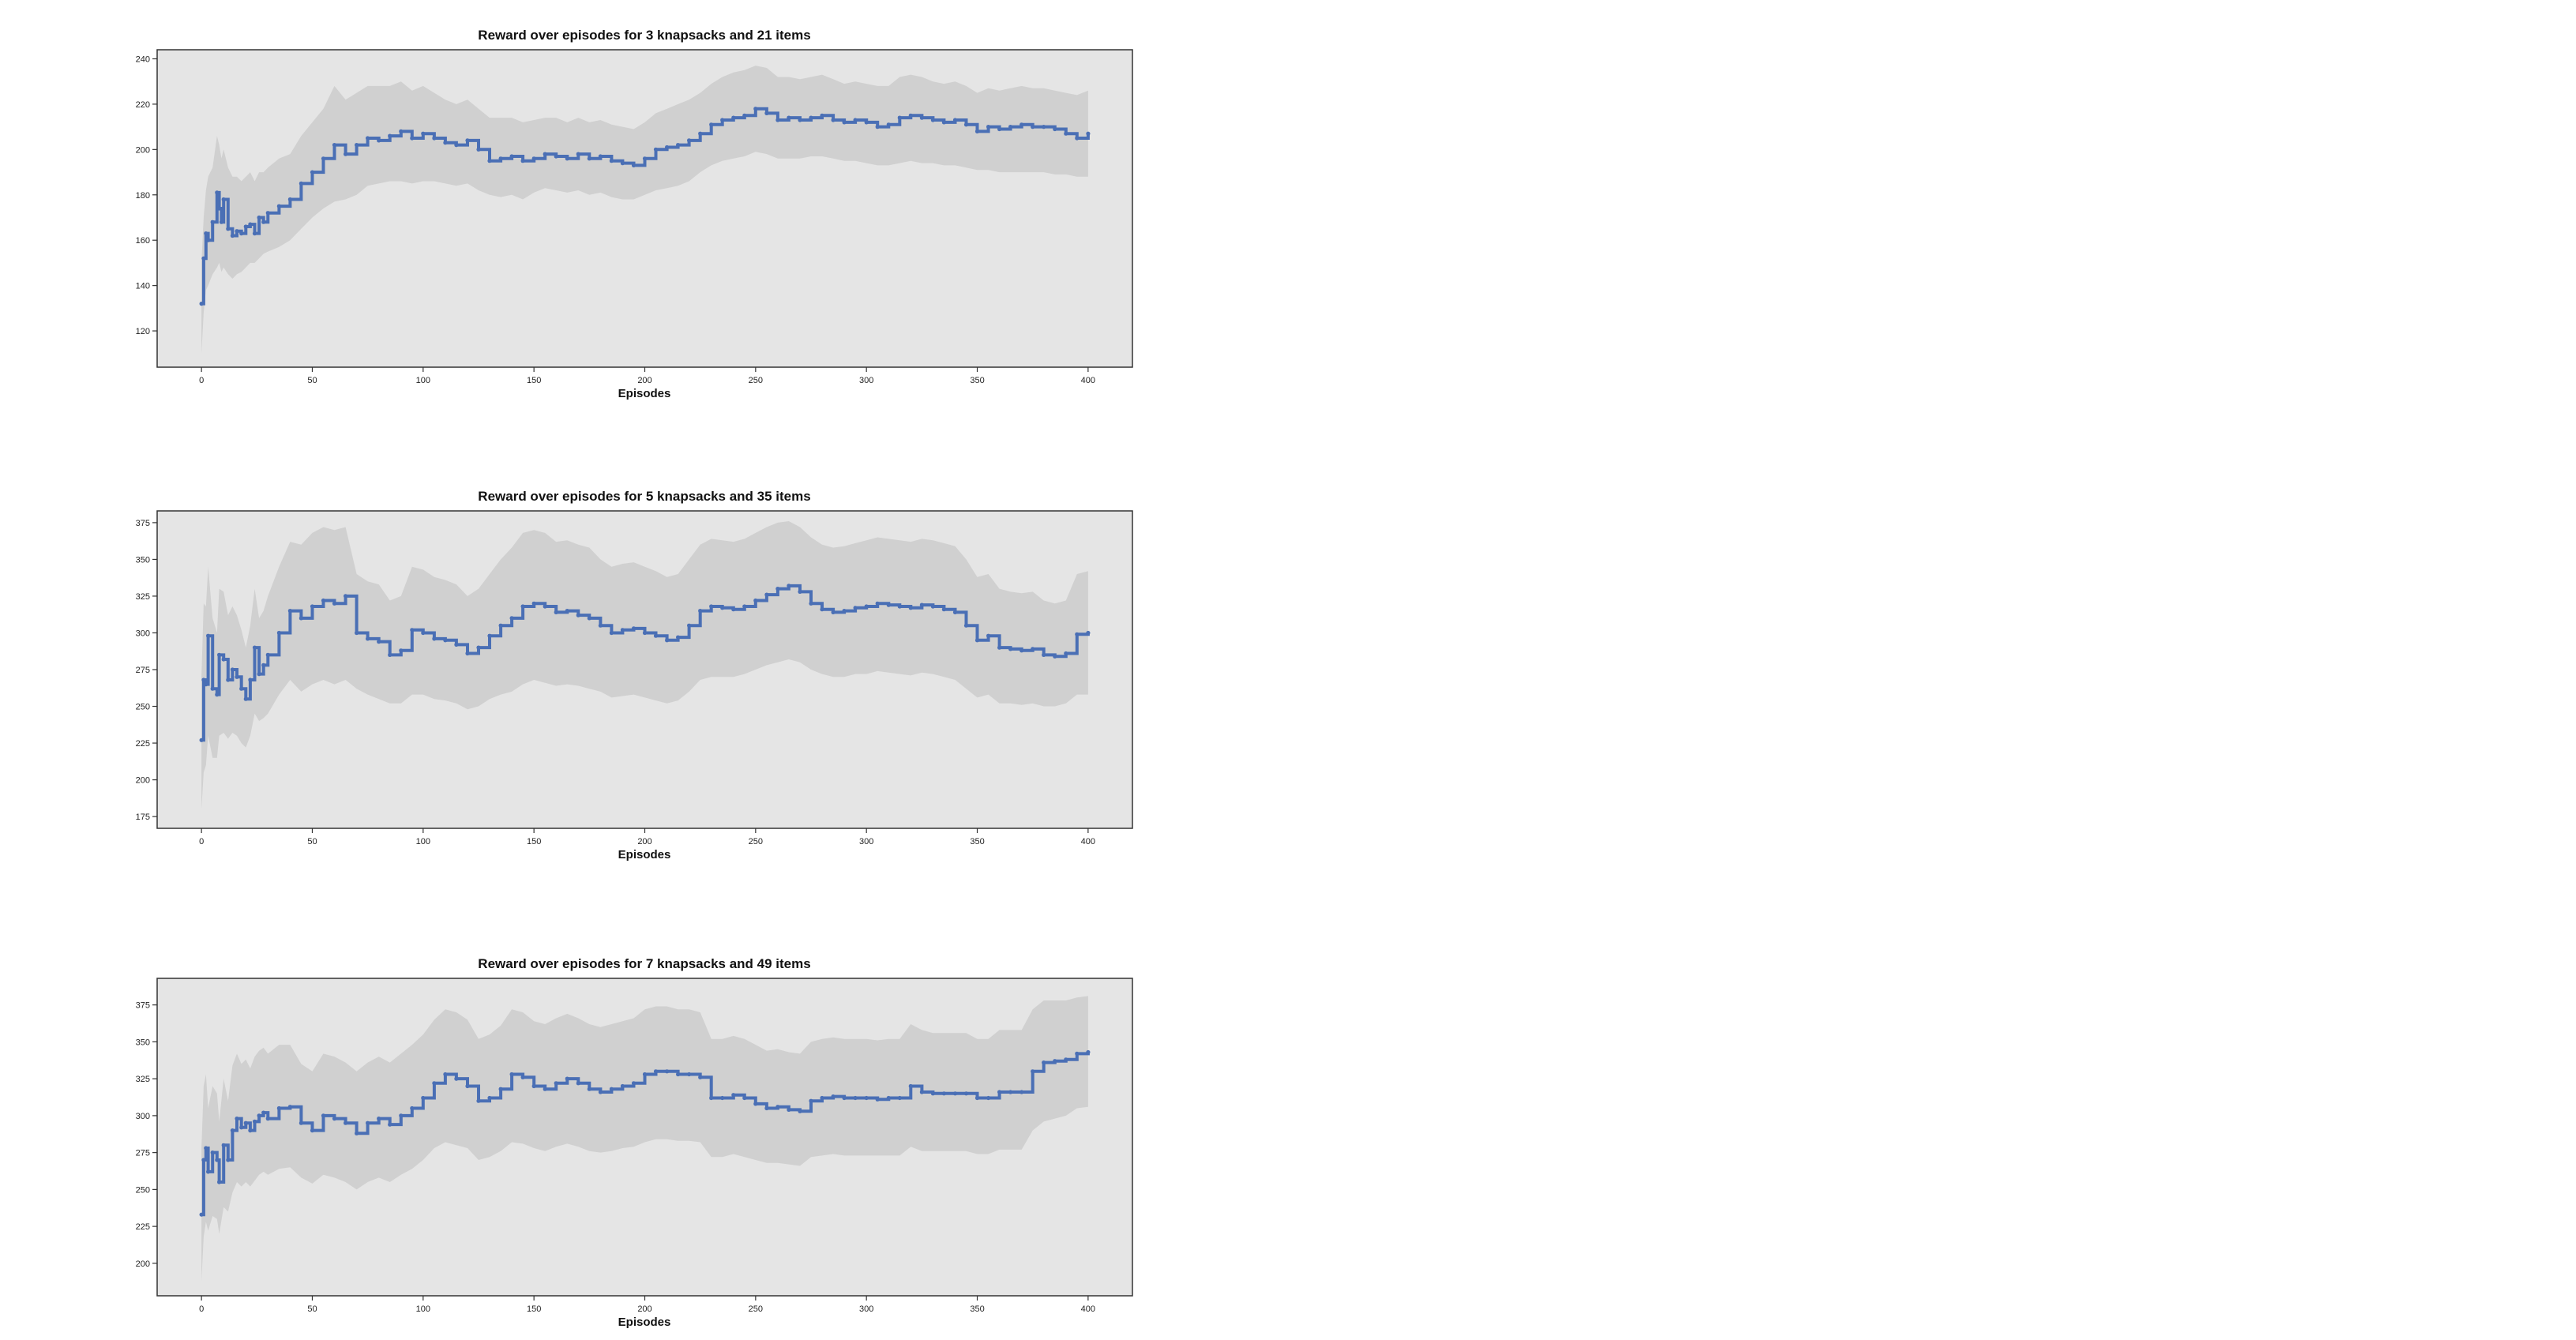  Describe the element at coordinates (143, 150) in the screenshot. I see `y-tick-label: 200` at that location.